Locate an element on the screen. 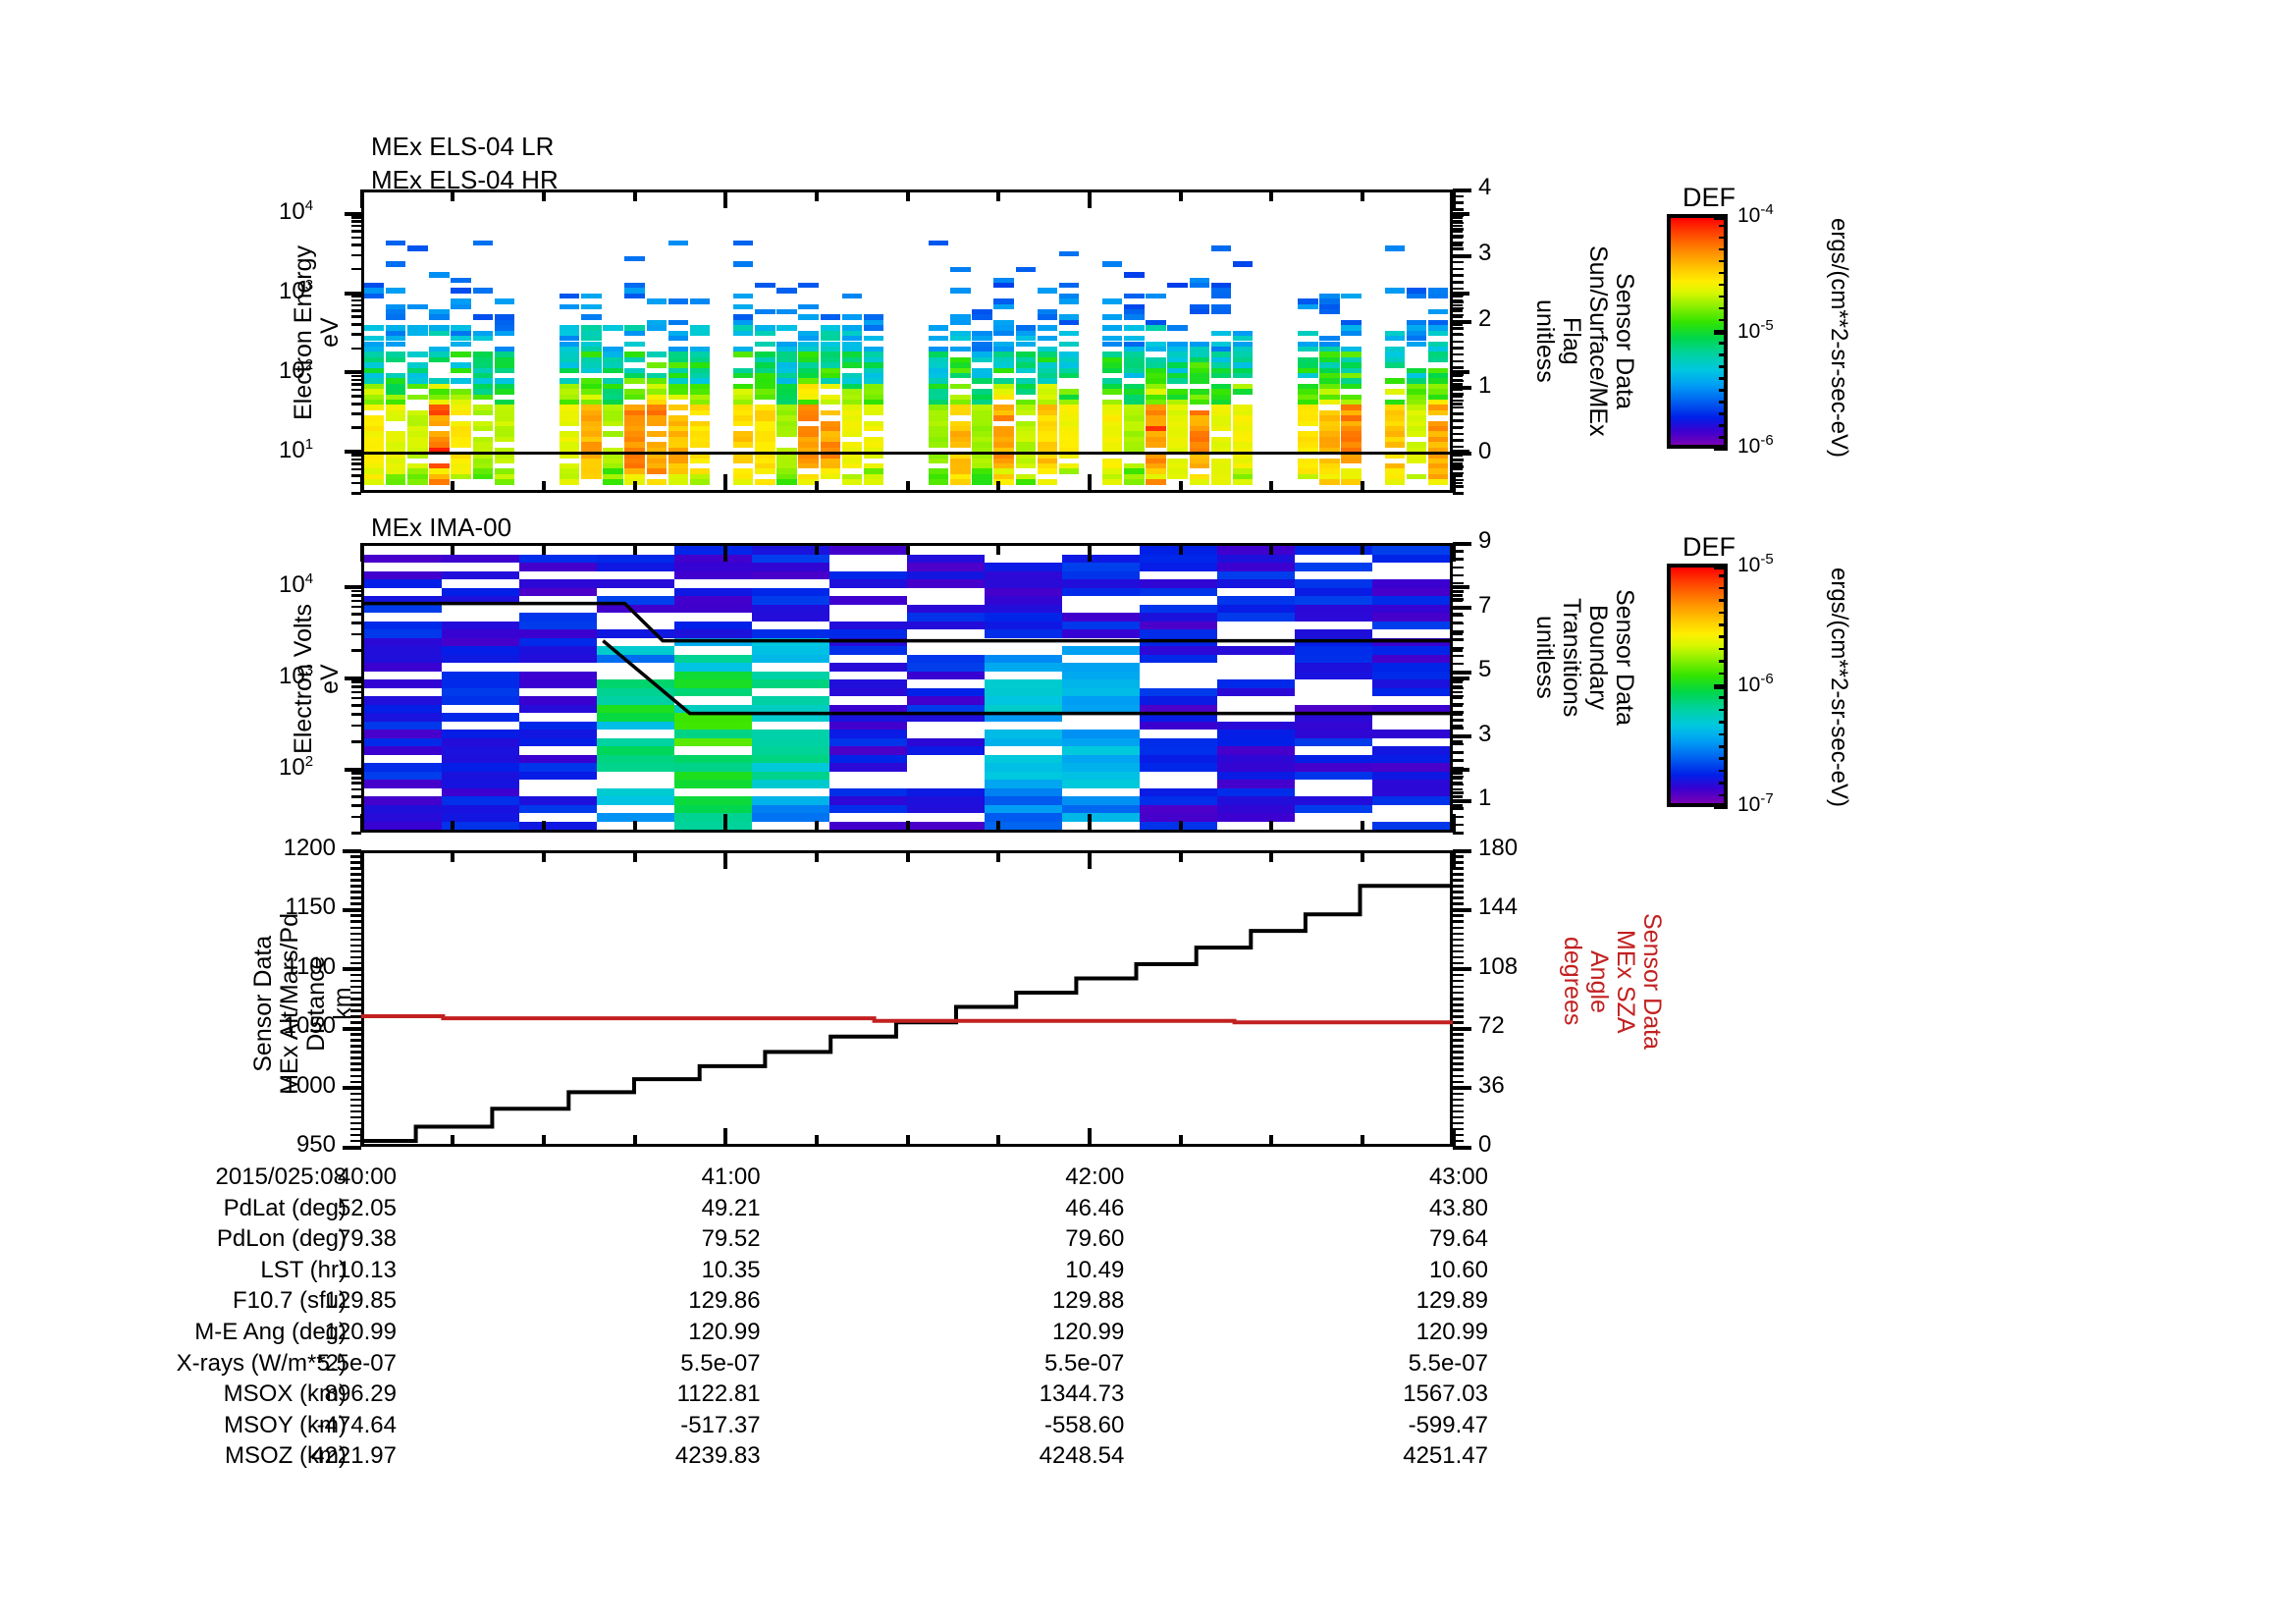  table-cell-value: 120.99 is located at coordinates (1451, 1332).